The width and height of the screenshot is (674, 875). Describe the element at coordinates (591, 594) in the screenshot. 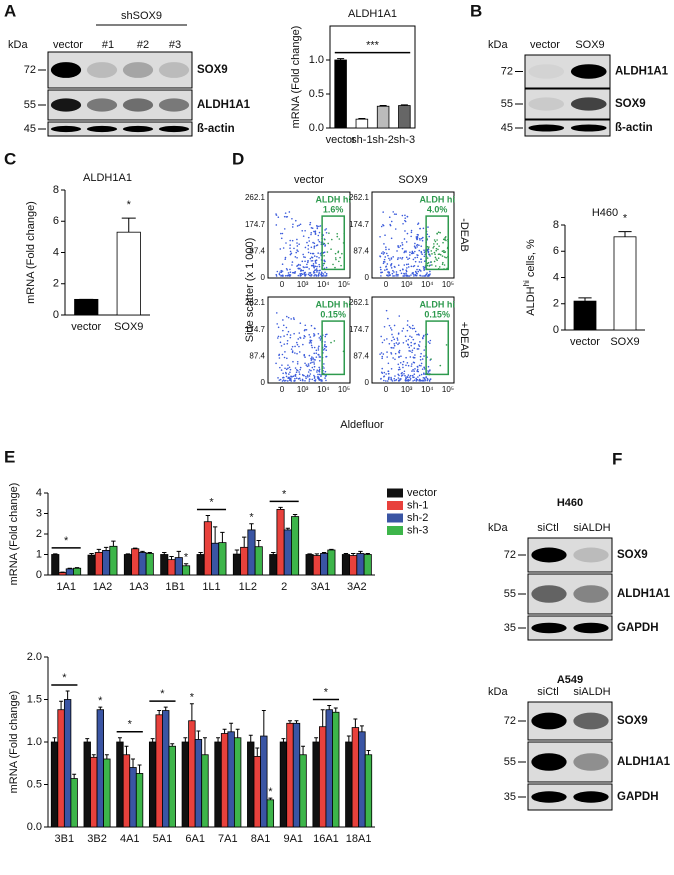

I see `band` at that location.